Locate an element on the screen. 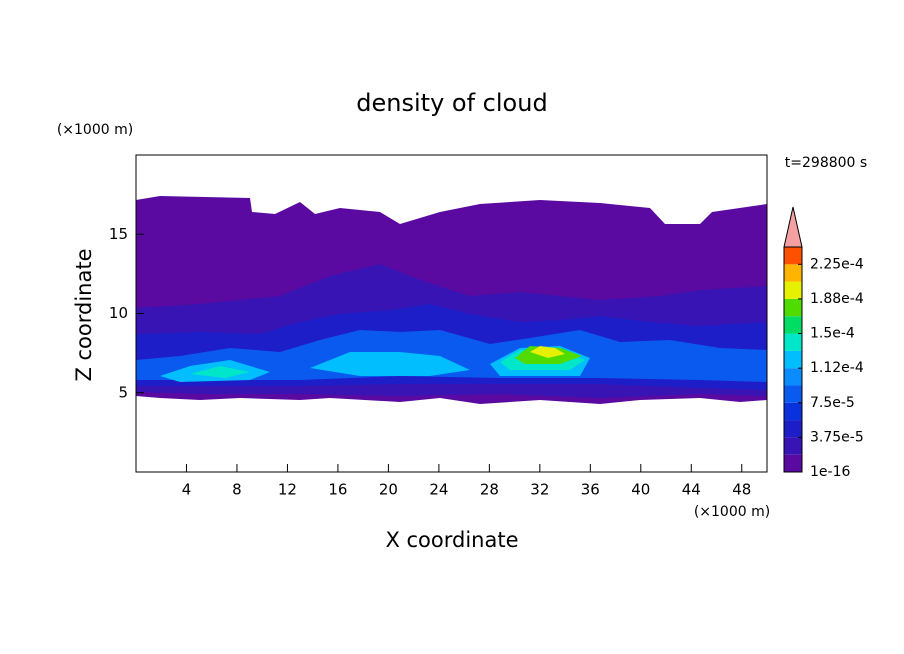  x-tick-label: 12 is located at coordinates (287, 490).